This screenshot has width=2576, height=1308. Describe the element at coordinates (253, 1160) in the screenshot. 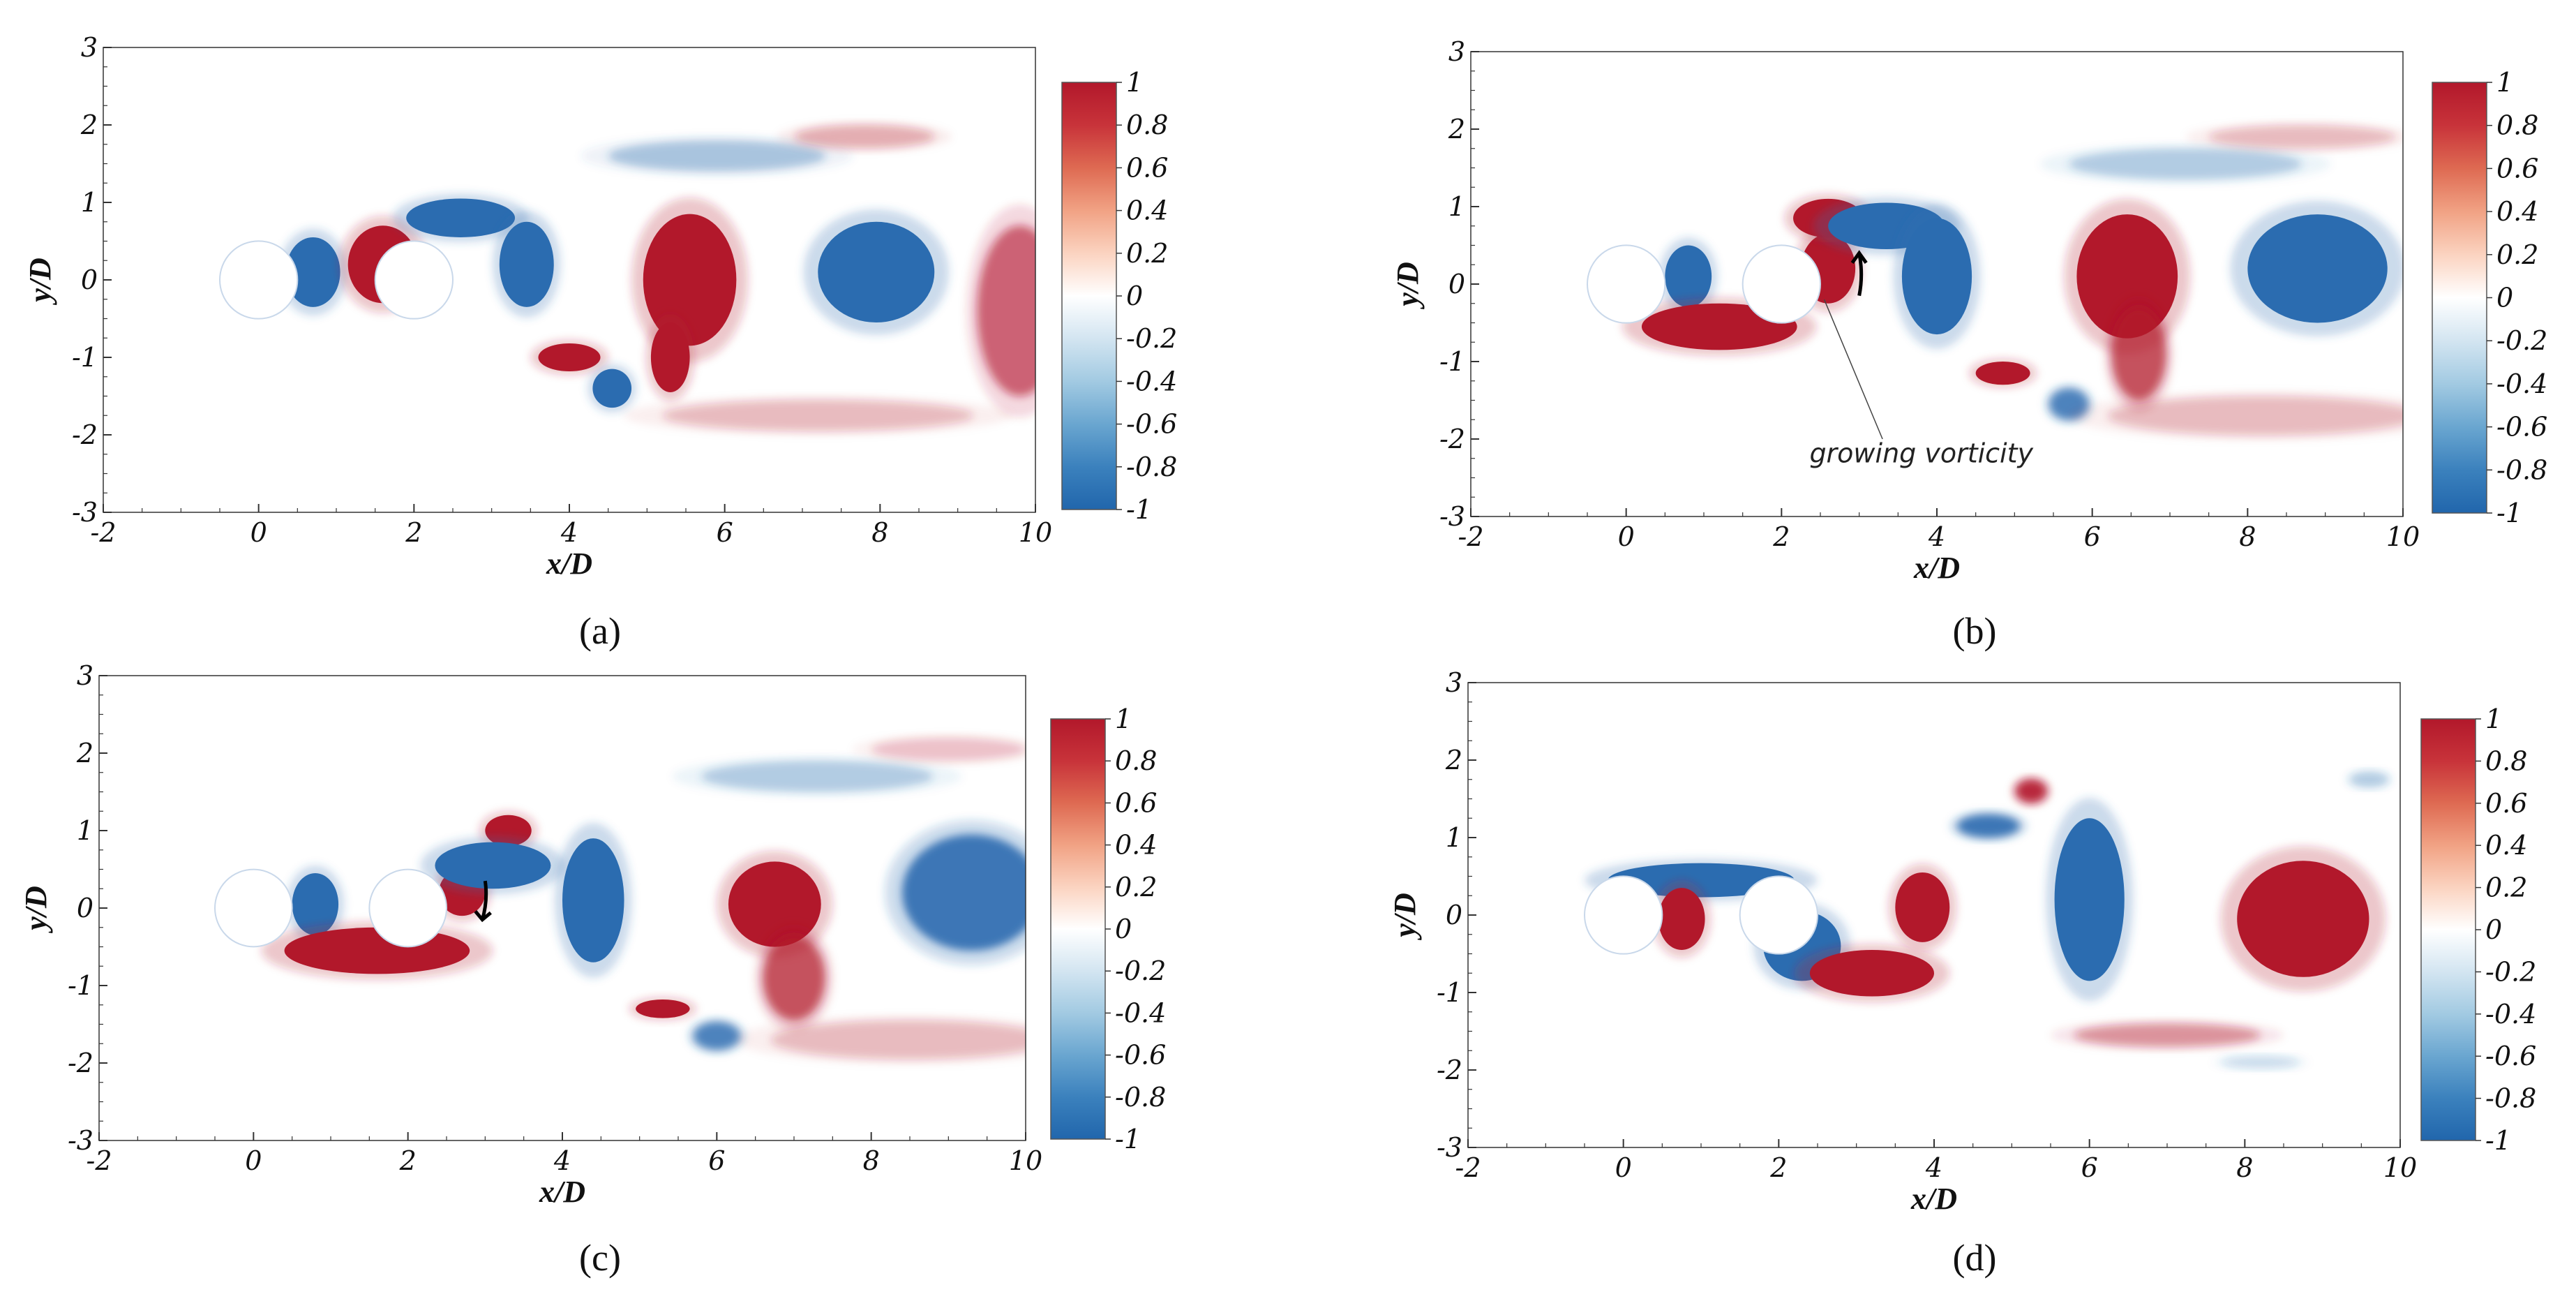

I see `x-tick-label: 0` at that location.